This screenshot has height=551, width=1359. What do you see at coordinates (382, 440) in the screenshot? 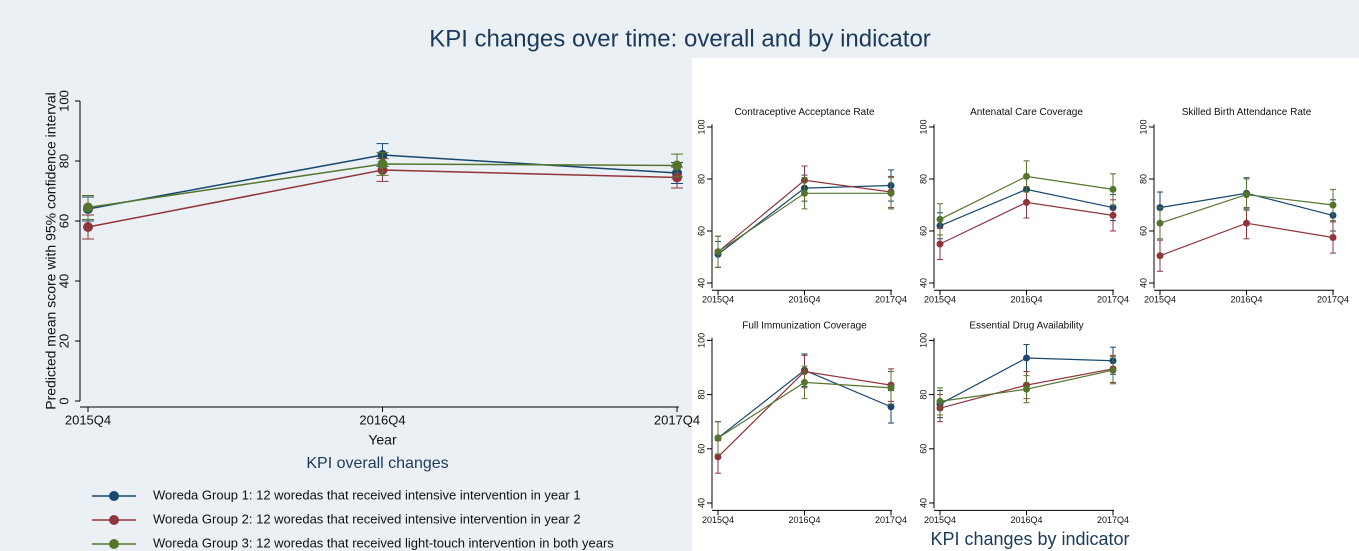
I see `x-axis-label: Year` at bounding box center [382, 440].